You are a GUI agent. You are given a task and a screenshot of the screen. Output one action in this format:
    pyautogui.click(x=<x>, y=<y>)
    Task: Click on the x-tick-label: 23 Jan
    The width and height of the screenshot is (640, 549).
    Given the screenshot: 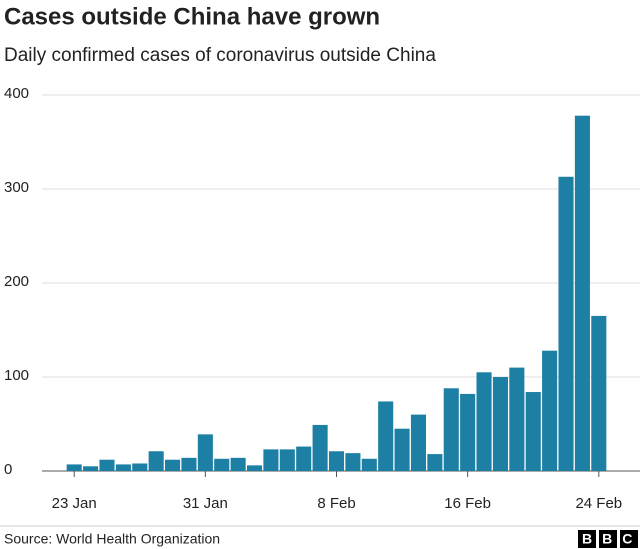 What is the action you would take?
    pyautogui.click(x=74, y=503)
    